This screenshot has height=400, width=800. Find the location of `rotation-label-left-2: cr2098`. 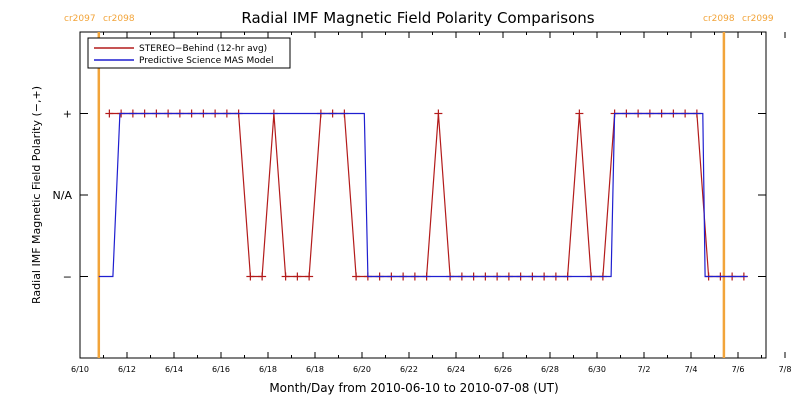

rotation-label-left-2: cr2098 is located at coordinates (719, 19).